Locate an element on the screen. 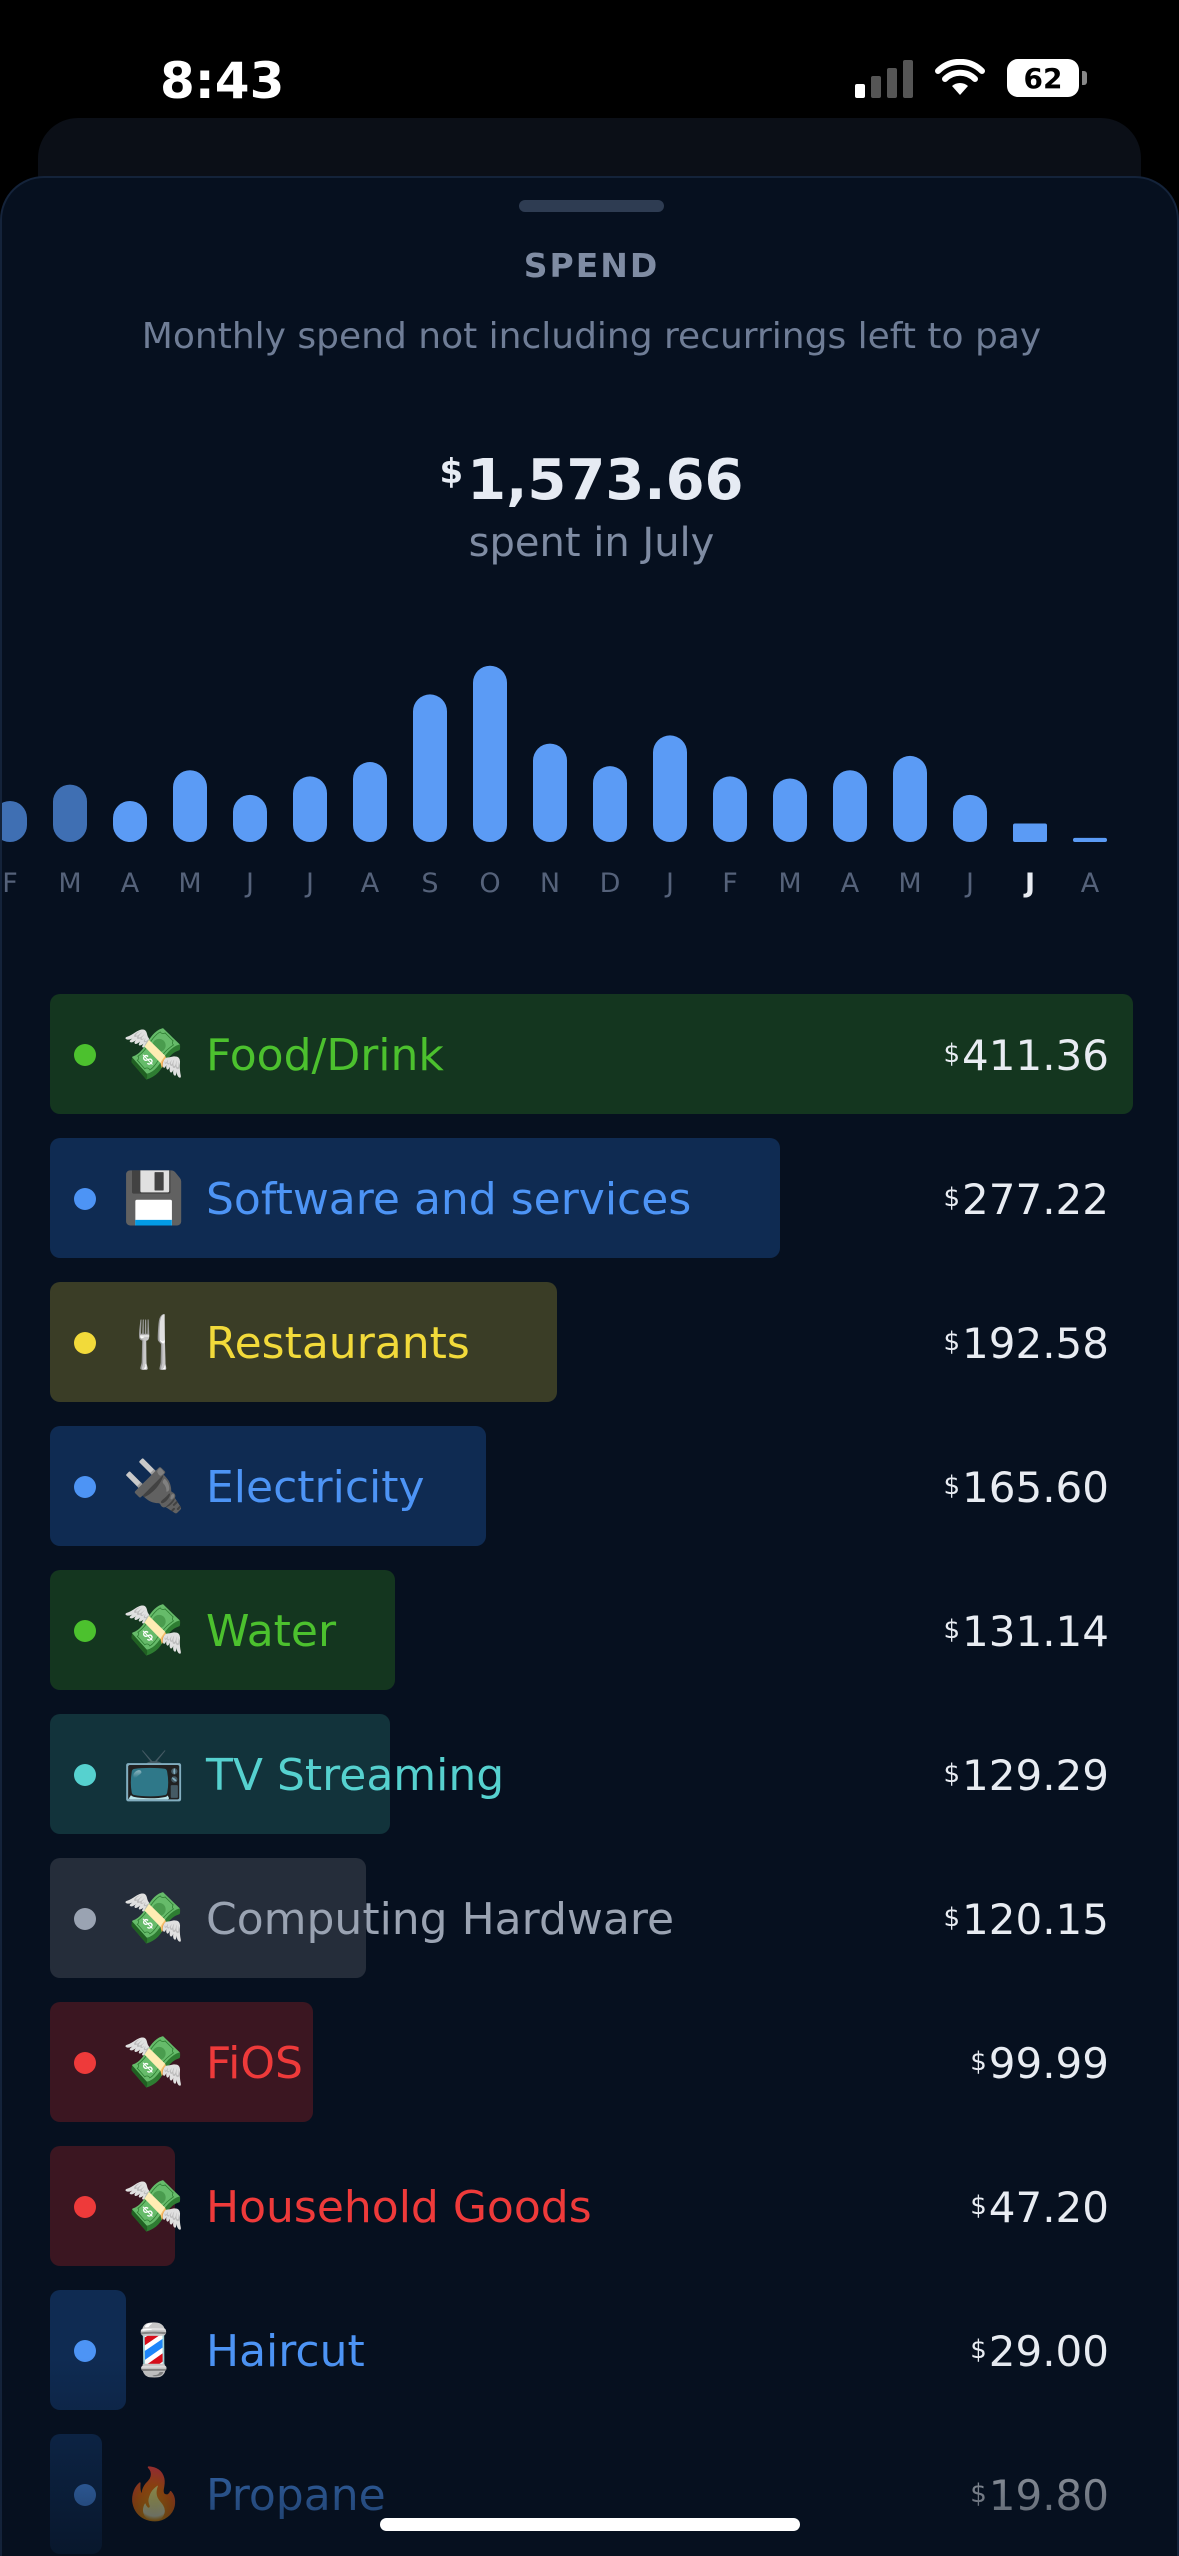  battery-level: 62 is located at coordinates (1043, 78).